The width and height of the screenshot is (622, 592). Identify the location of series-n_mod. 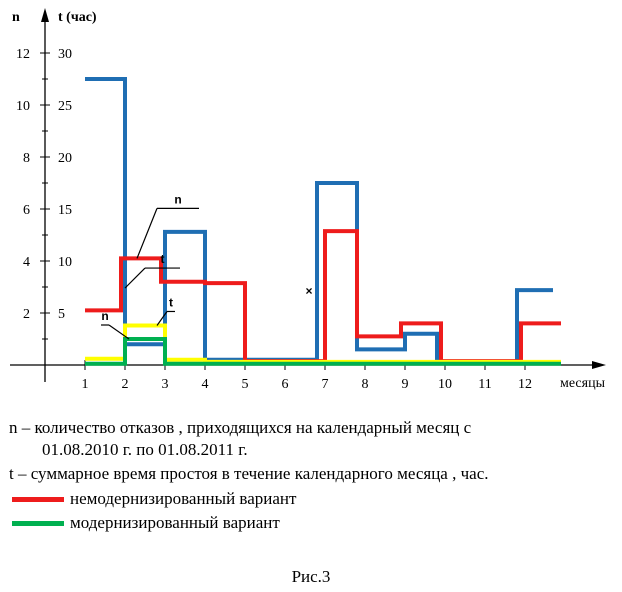
(323, 351).